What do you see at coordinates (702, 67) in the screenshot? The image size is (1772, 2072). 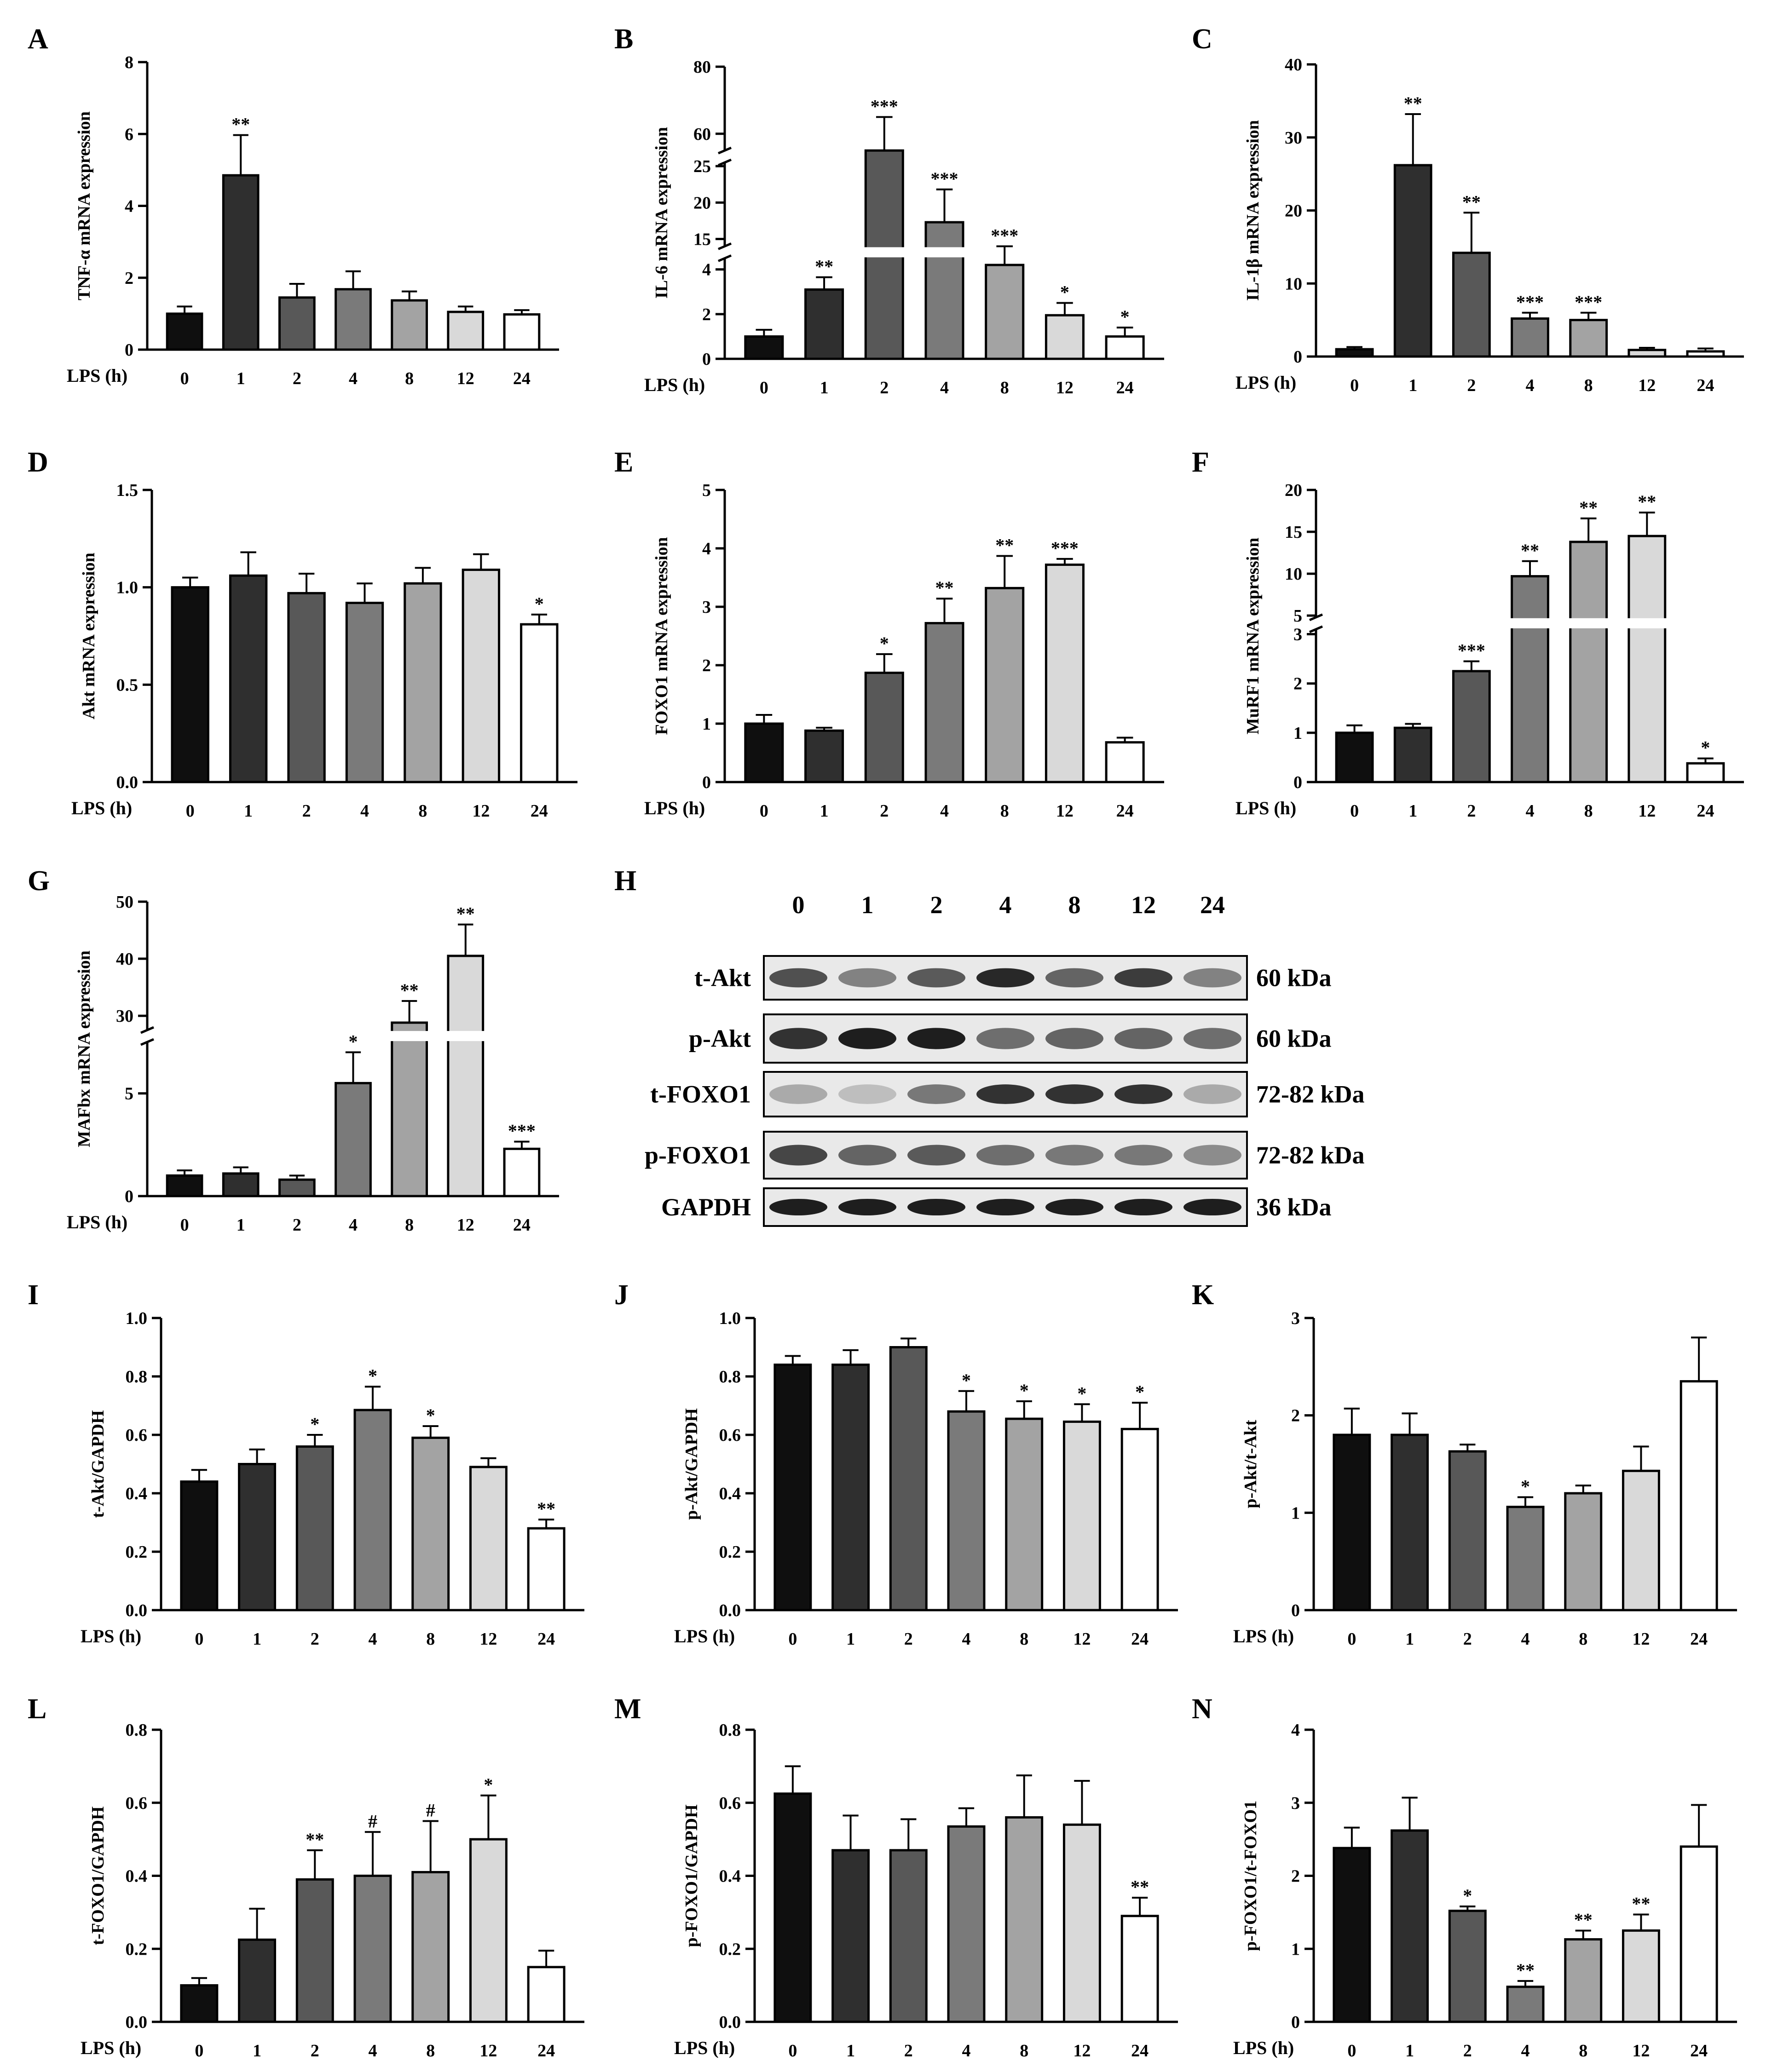 I see `y-tick-label: 80` at bounding box center [702, 67].